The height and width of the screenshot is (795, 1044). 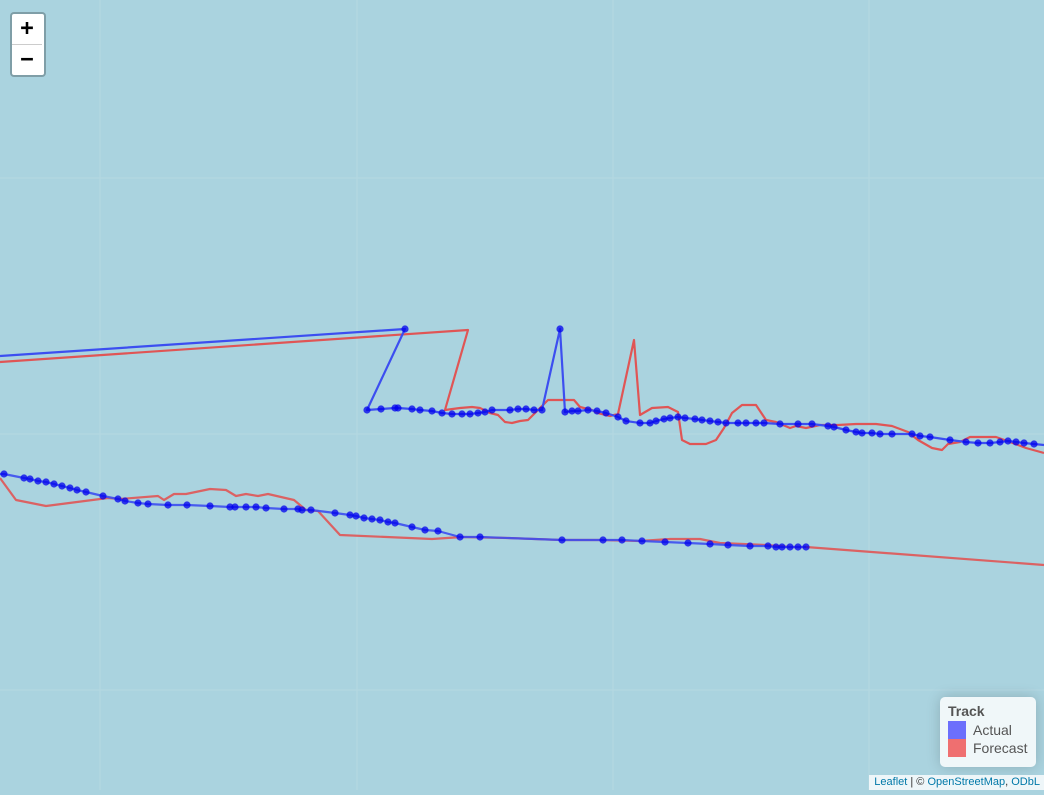 What do you see at coordinates (1025, 782) in the screenshot?
I see `odbl-link: ODbL` at bounding box center [1025, 782].